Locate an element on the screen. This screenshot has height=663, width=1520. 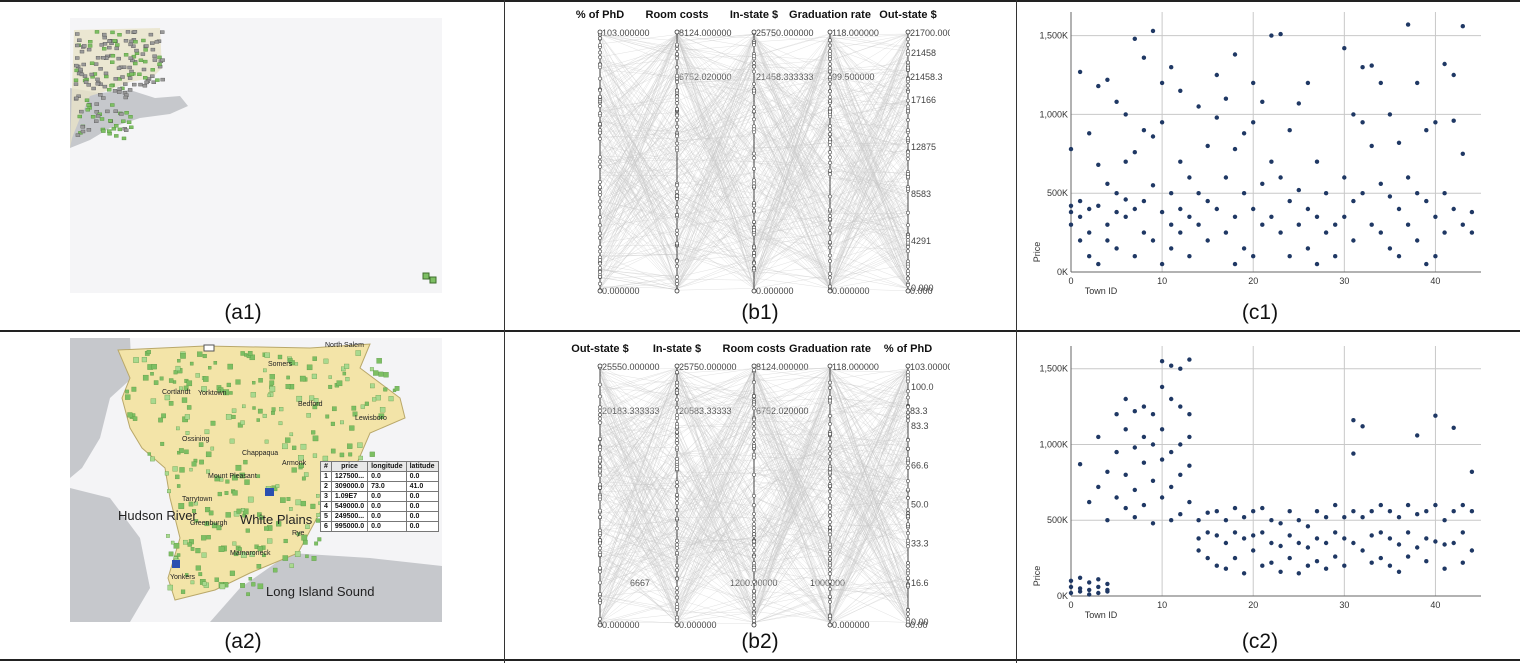
pc-axis-mid-tick: 20583.33333 is located at coordinates (705, 411).